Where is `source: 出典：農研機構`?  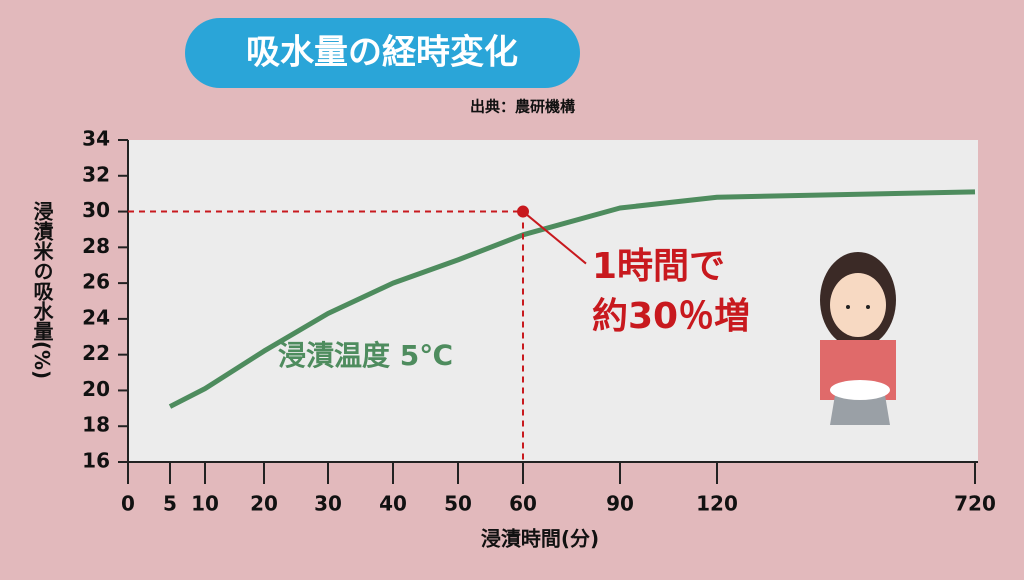 source: 出典：農研機構 is located at coordinates (522, 107).